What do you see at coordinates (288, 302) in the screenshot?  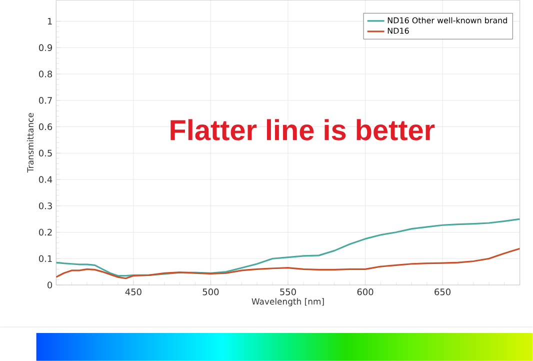 I see `x-axis-title: Wavelength [nm]` at bounding box center [288, 302].